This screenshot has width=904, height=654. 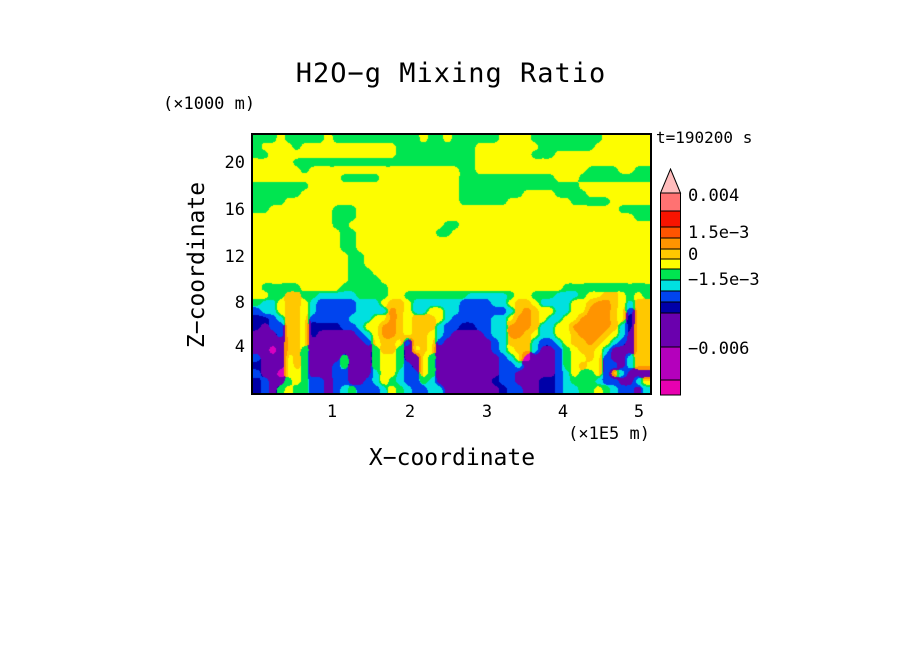 What do you see at coordinates (234, 257) in the screenshot?
I see `y-tick-label: 12` at bounding box center [234, 257].